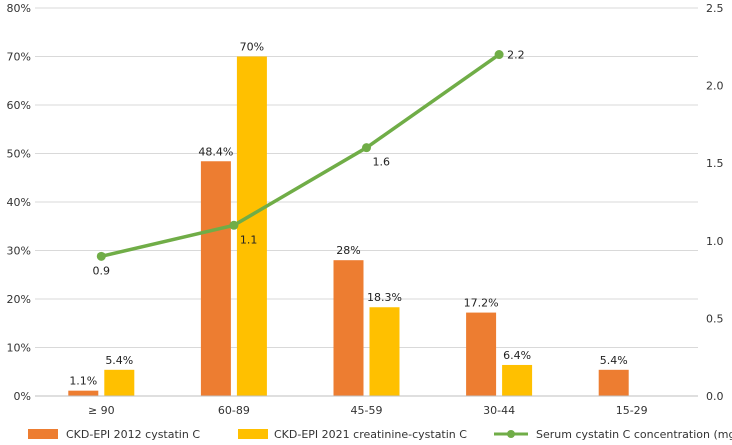  Describe the element at coordinates (511, 434) in the screenshot. I see `legend-swatch-marker` at that location.